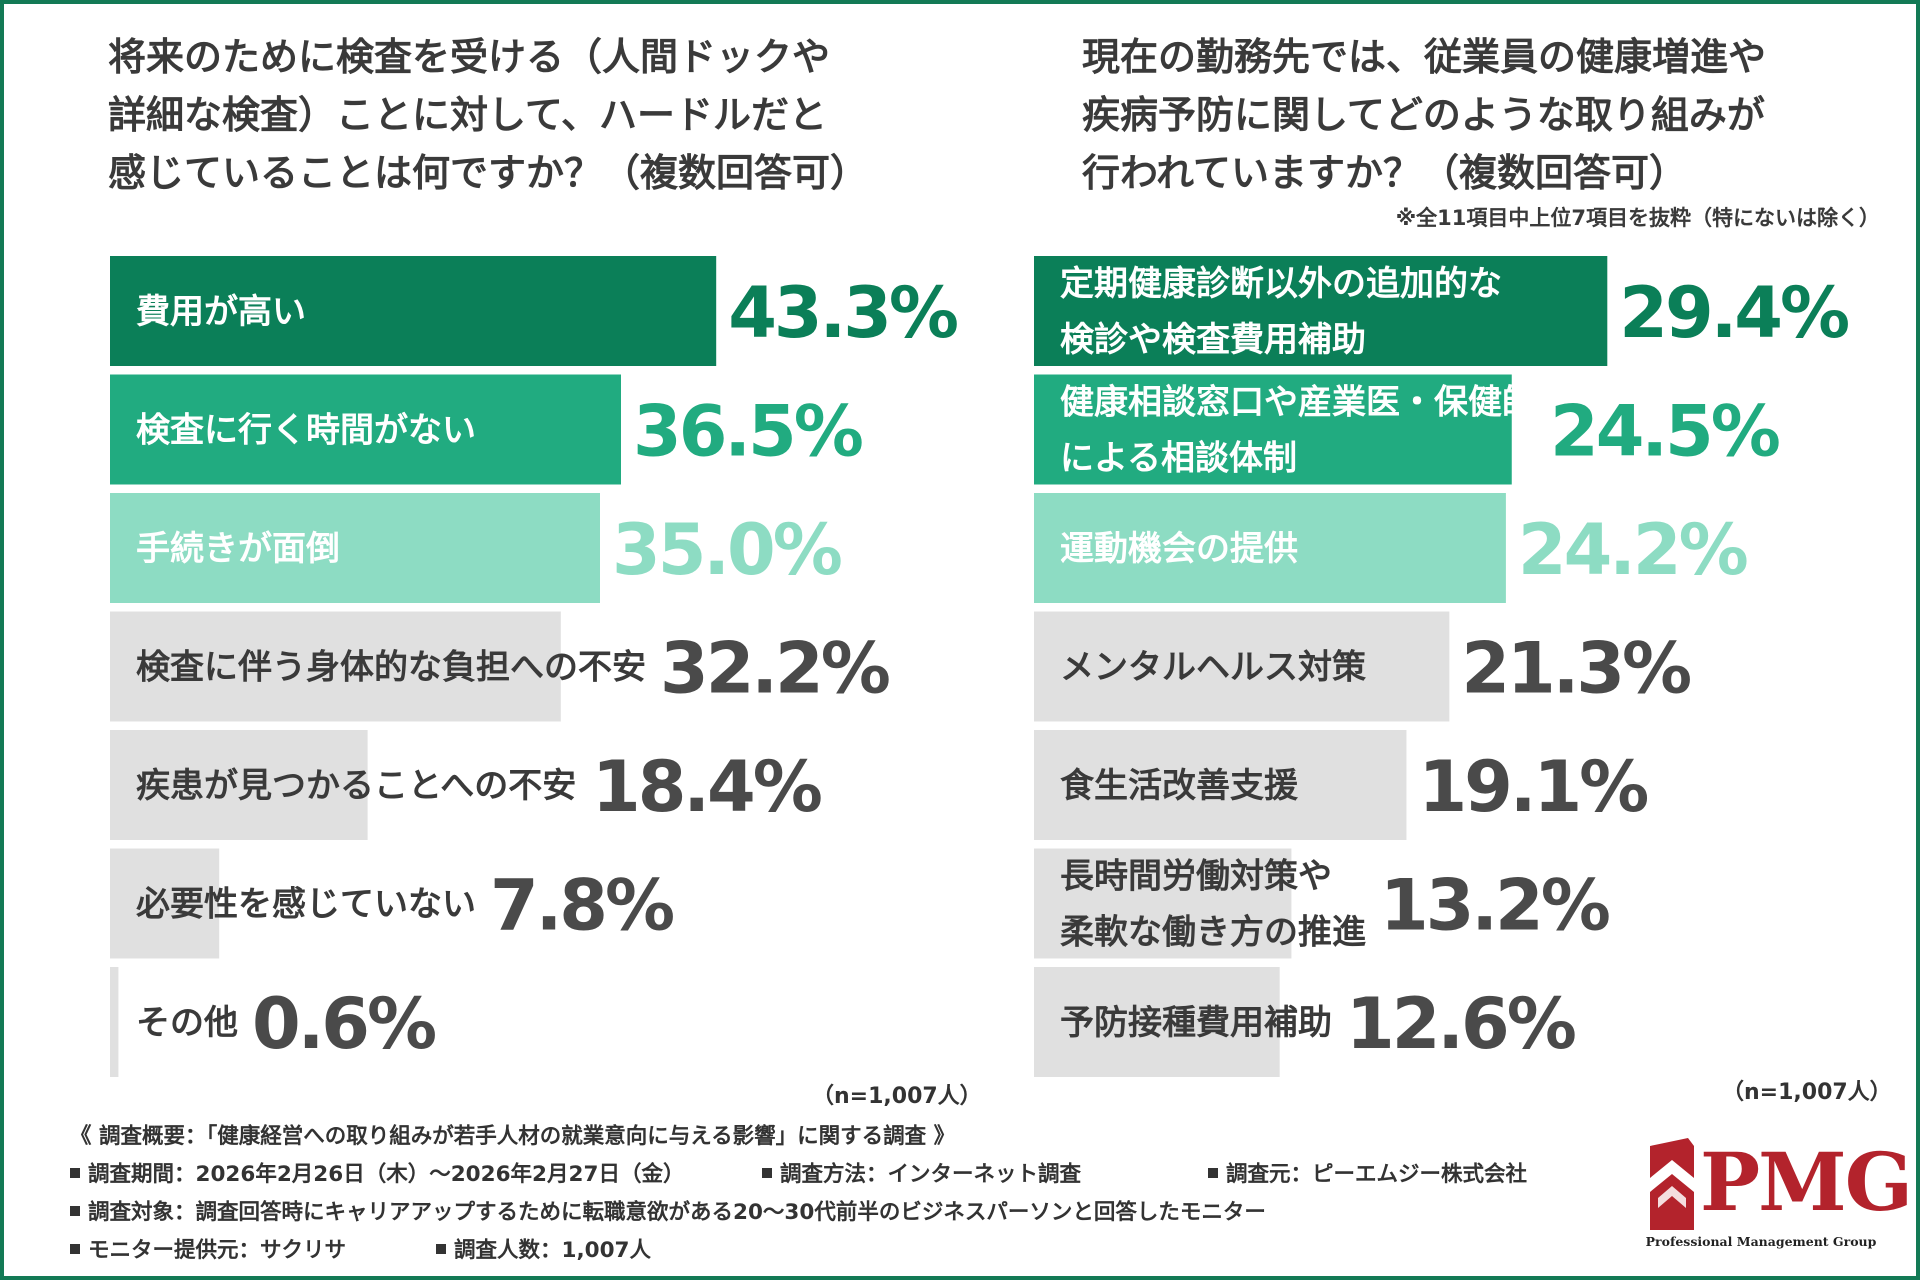  Describe the element at coordinates (1281, 312) in the screenshot. I see `right-bar-label-1: 定期健康診断以外の追加的な検診や検査費用補助` at that location.